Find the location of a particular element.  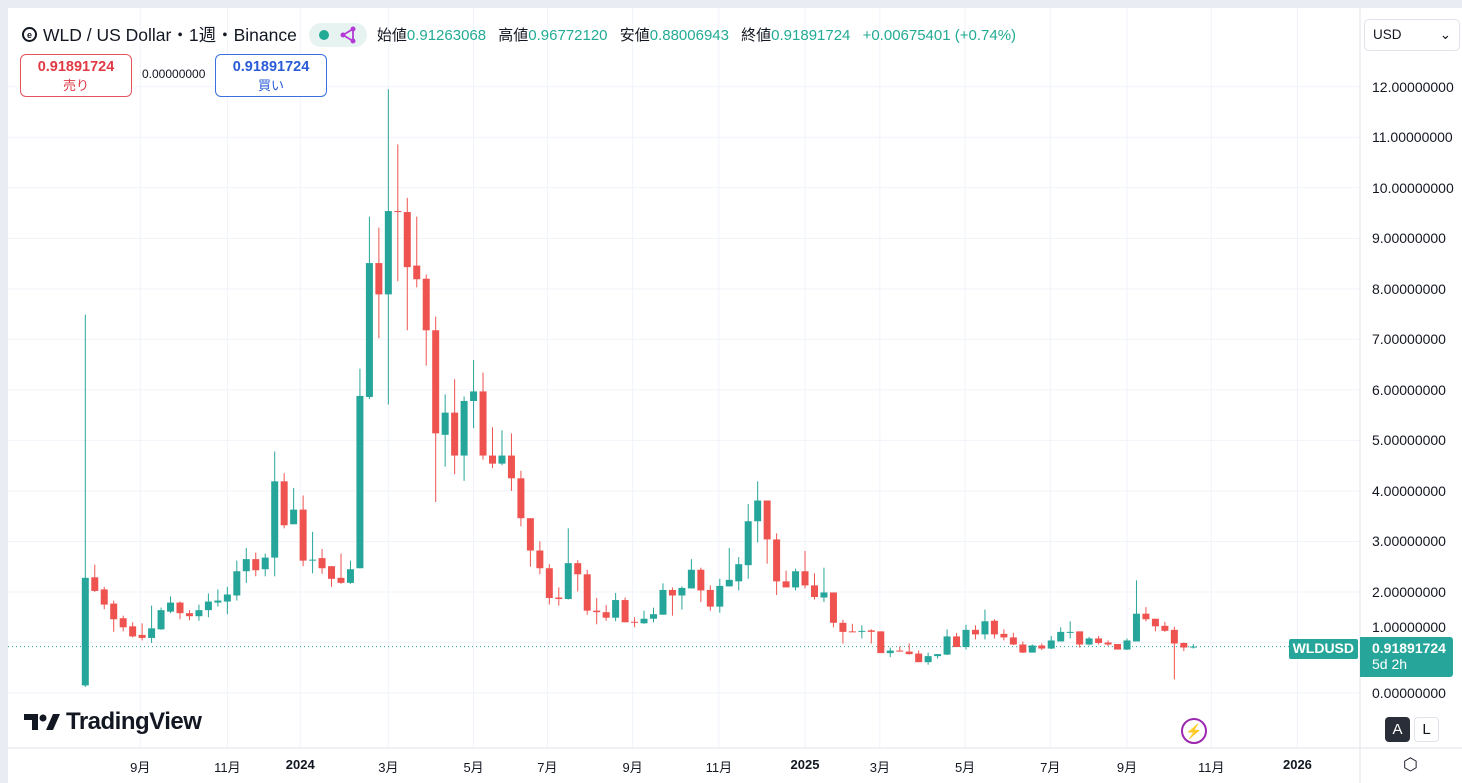

buy-label: 買い is located at coordinates (270, 85).